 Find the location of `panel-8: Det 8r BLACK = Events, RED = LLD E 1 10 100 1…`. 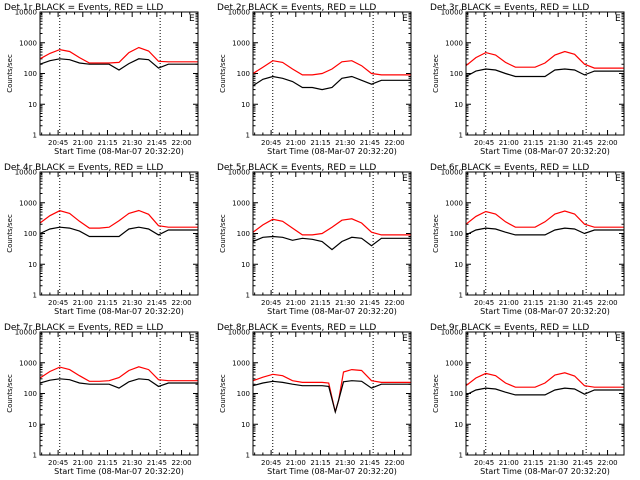

panel-8: Det 8r BLACK = Events, RED = LLD E 1 10 100 1… is located at coordinates (314, 399).